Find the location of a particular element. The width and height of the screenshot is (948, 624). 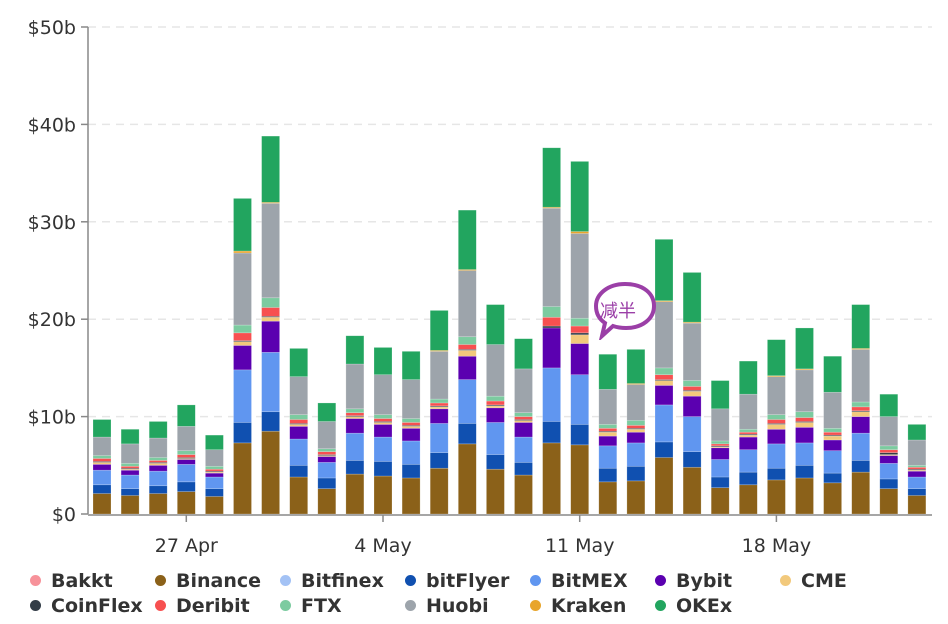

legend-item-ftx: FTX is located at coordinates (334, 606).